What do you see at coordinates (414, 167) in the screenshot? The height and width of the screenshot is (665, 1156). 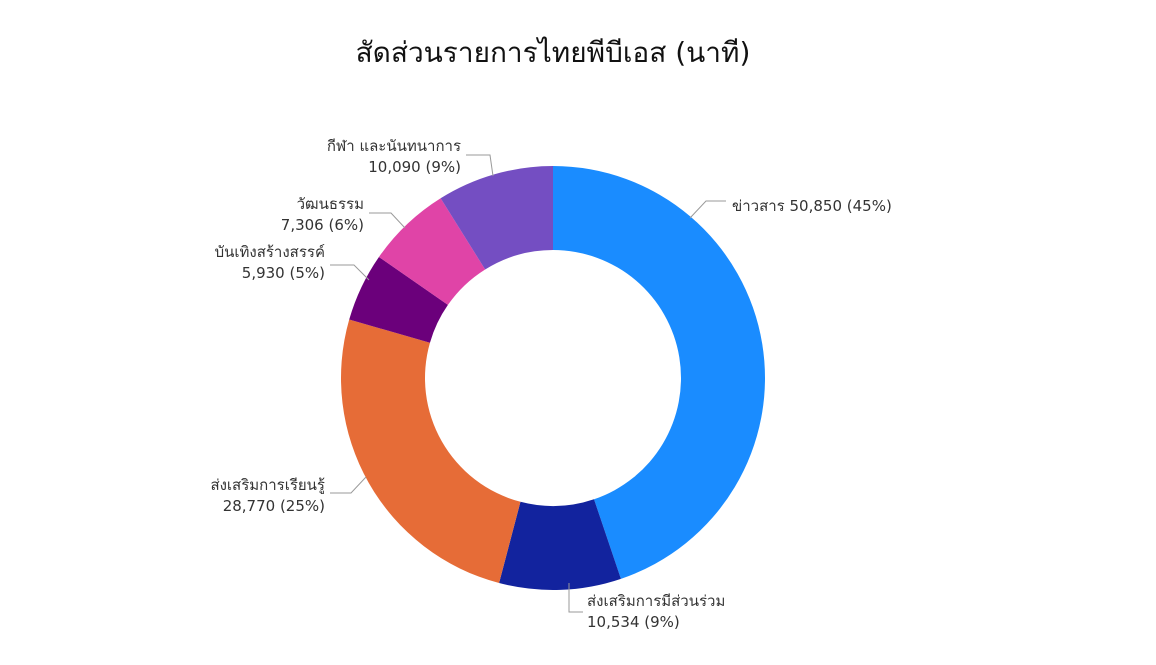 I see `slice-value-6: 10,090 (9%)` at bounding box center [414, 167].